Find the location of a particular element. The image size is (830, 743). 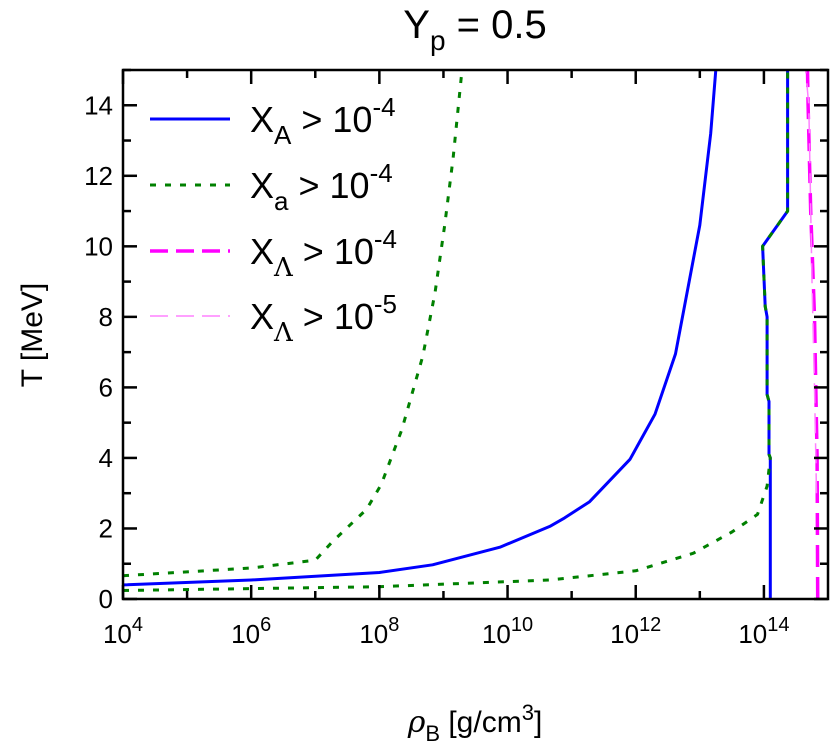

x-tick-label: 10⁶ is located at coordinates (251, 631).